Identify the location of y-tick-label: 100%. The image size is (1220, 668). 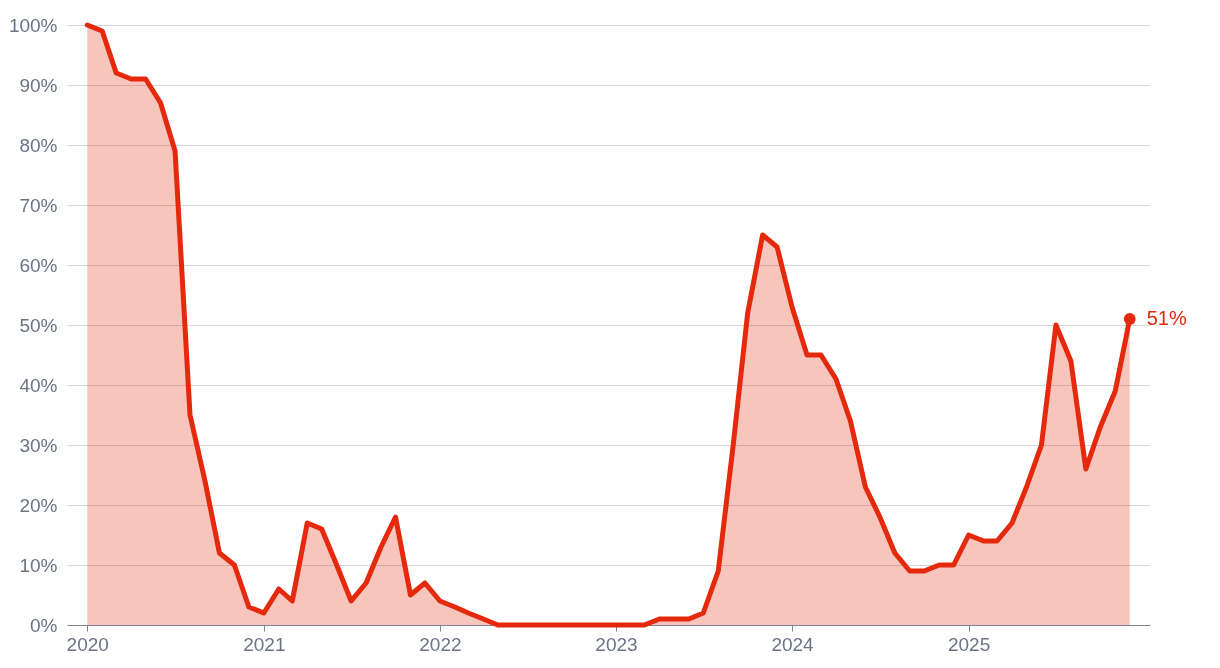
(33, 25).